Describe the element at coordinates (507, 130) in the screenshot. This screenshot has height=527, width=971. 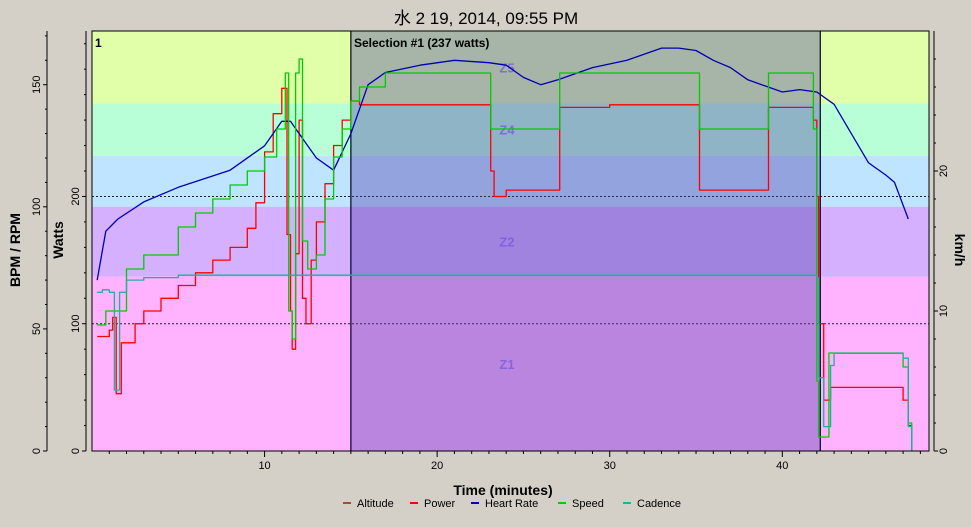
I see `zone-label-z4: Z4` at that location.